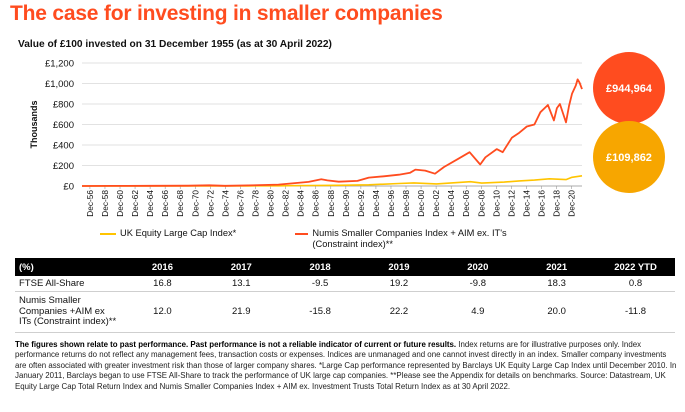 This screenshot has width=685, height=412. I want to click on end-value-badge-large-cap, so click(629, 157).